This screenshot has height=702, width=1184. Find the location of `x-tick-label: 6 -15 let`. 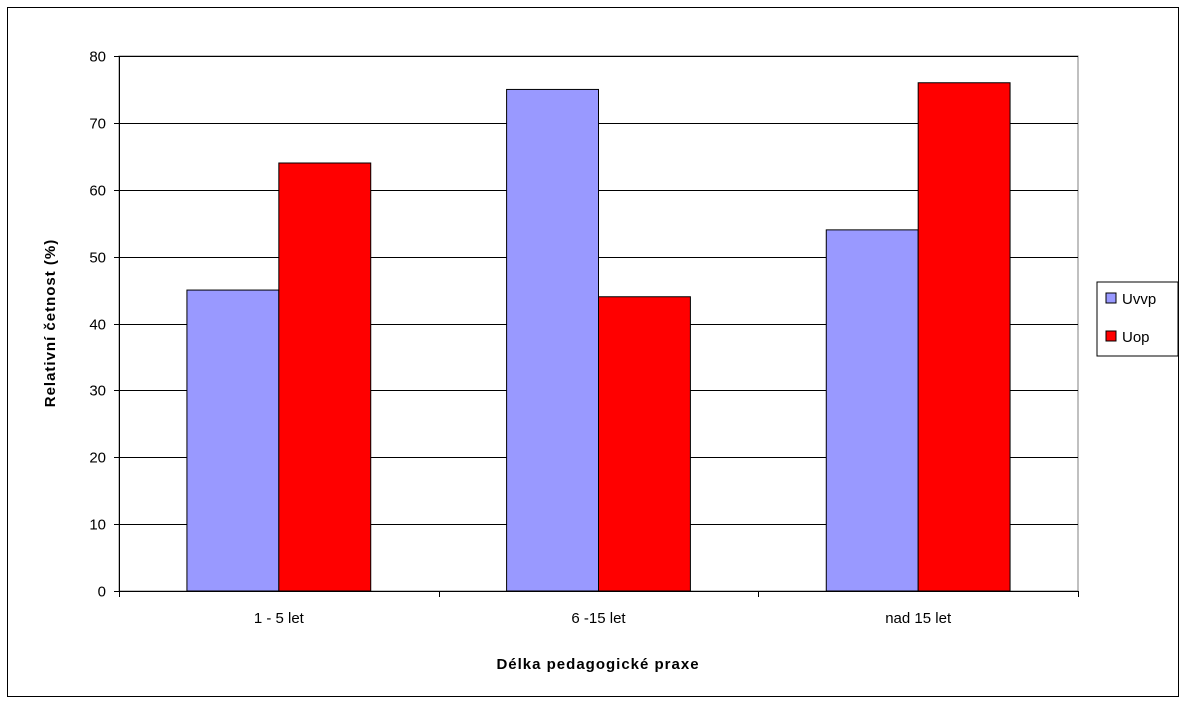

x-tick-label: 6 -15 let is located at coordinates (598, 618).